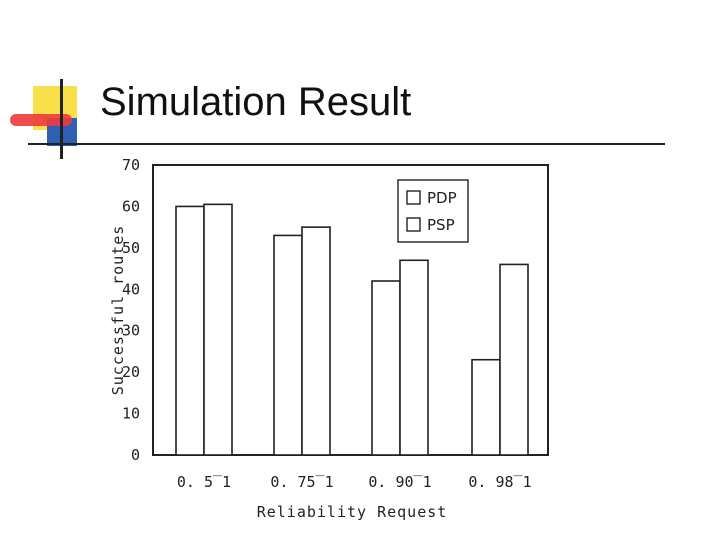 Image resolution: width=720 pixels, height=540 pixels. I want to click on title-vertical-rule, so click(61, 119).